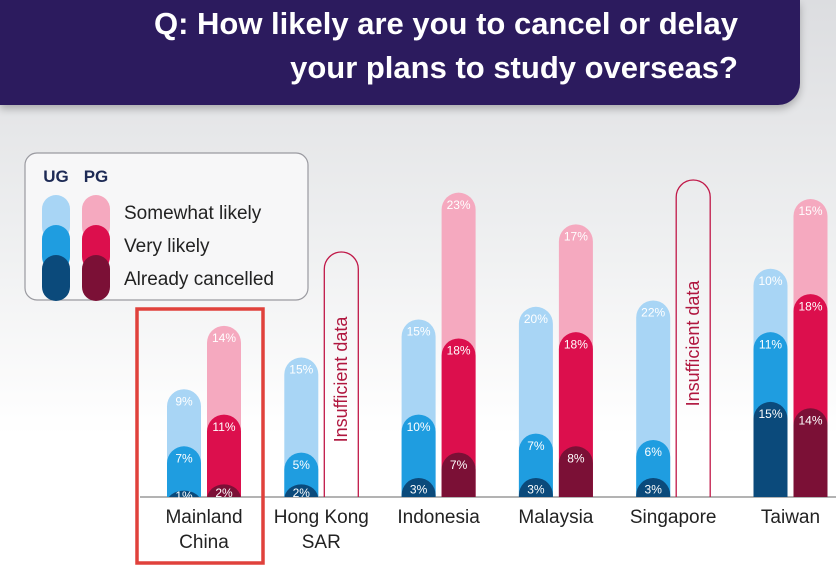  I want to click on legend-stack-label: UG, so click(56, 176).